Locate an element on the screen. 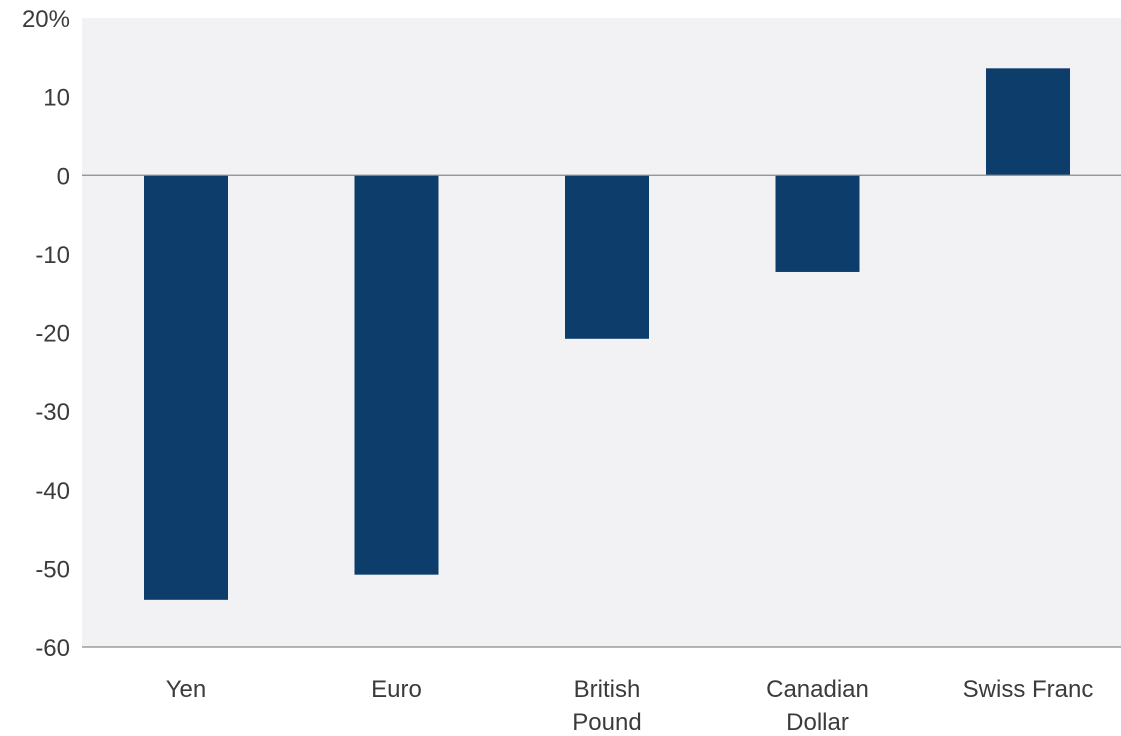 This screenshot has width=1121, height=736. y-tick-label: -20 is located at coordinates (52, 334).